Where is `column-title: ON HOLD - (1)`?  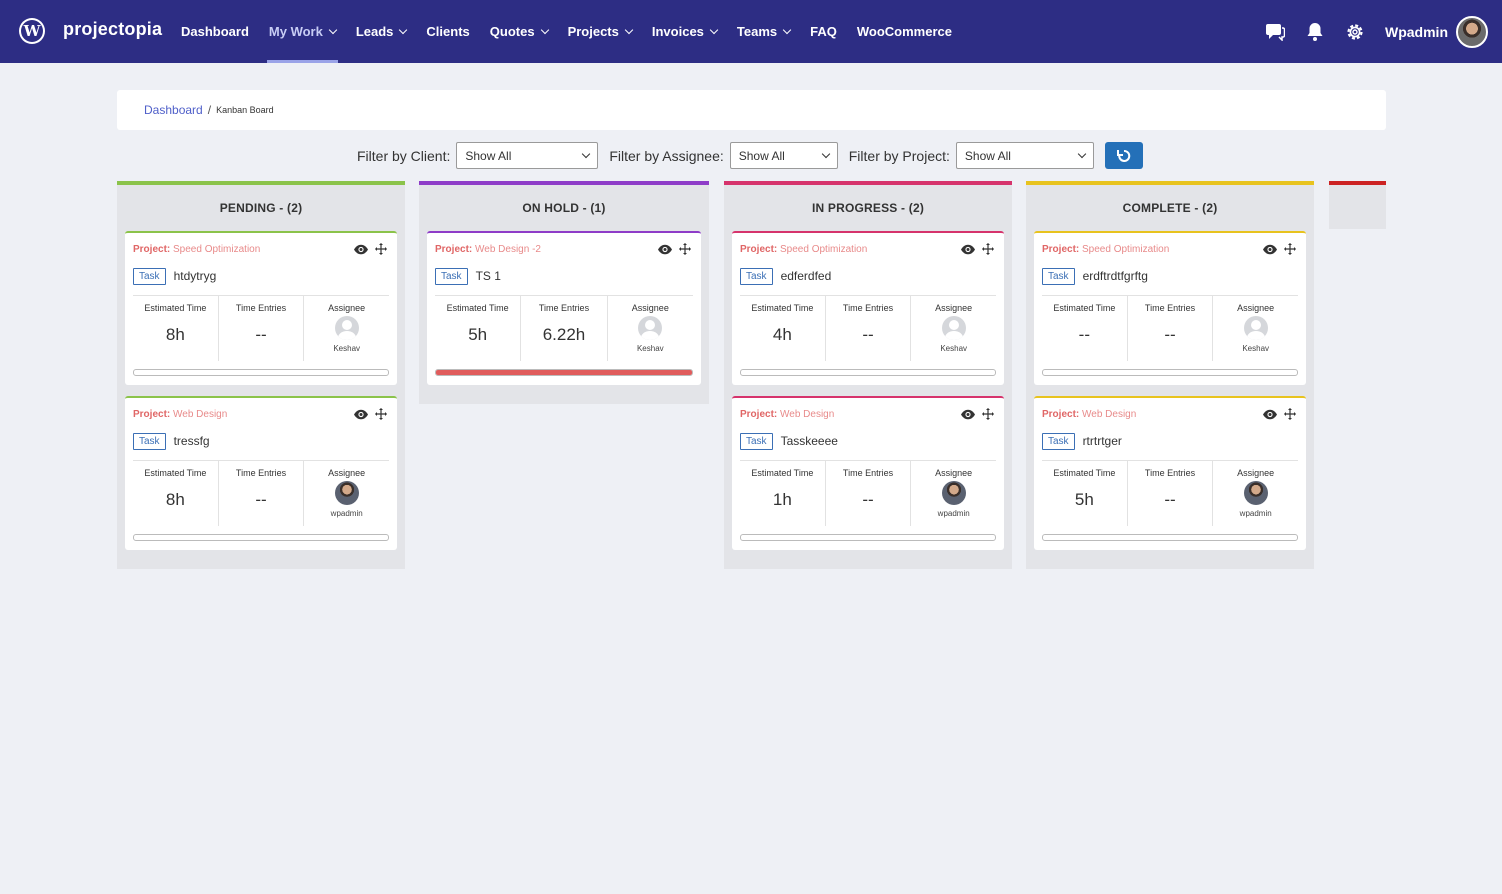
column-title: ON HOLD - (1) is located at coordinates (564, 208).